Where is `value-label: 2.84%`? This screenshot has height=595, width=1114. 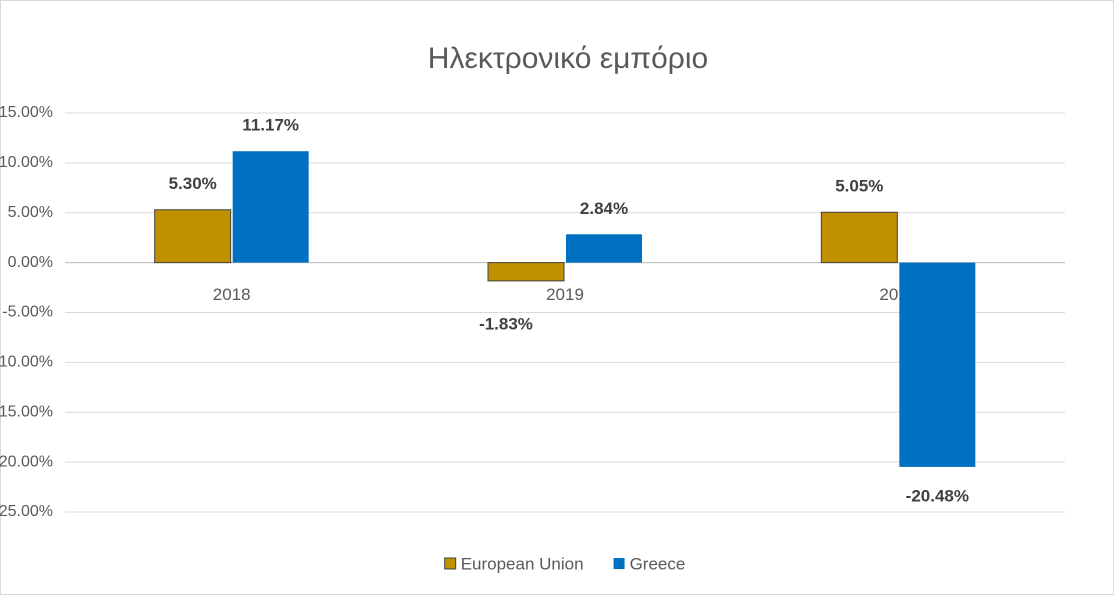
value-label: 2.84% is located at coordinates (604, 208).